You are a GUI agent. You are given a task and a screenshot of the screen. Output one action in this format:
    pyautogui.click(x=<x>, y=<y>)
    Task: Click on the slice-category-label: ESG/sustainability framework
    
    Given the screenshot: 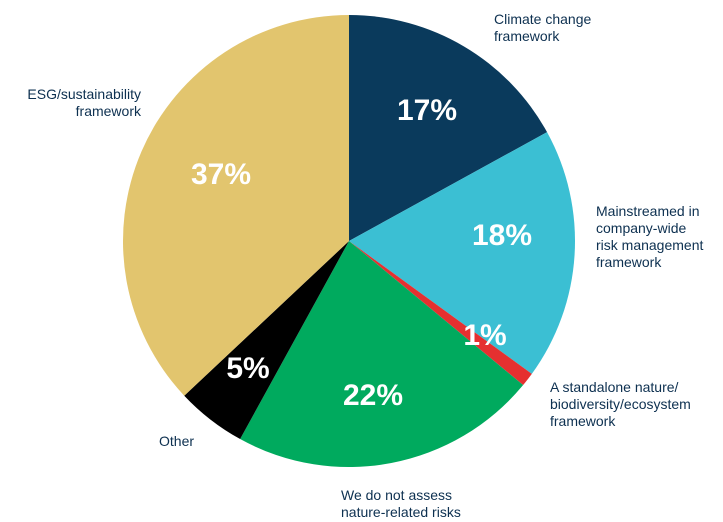 What is the action you would take?
    pyautogui.click(x=84, y=102)
    